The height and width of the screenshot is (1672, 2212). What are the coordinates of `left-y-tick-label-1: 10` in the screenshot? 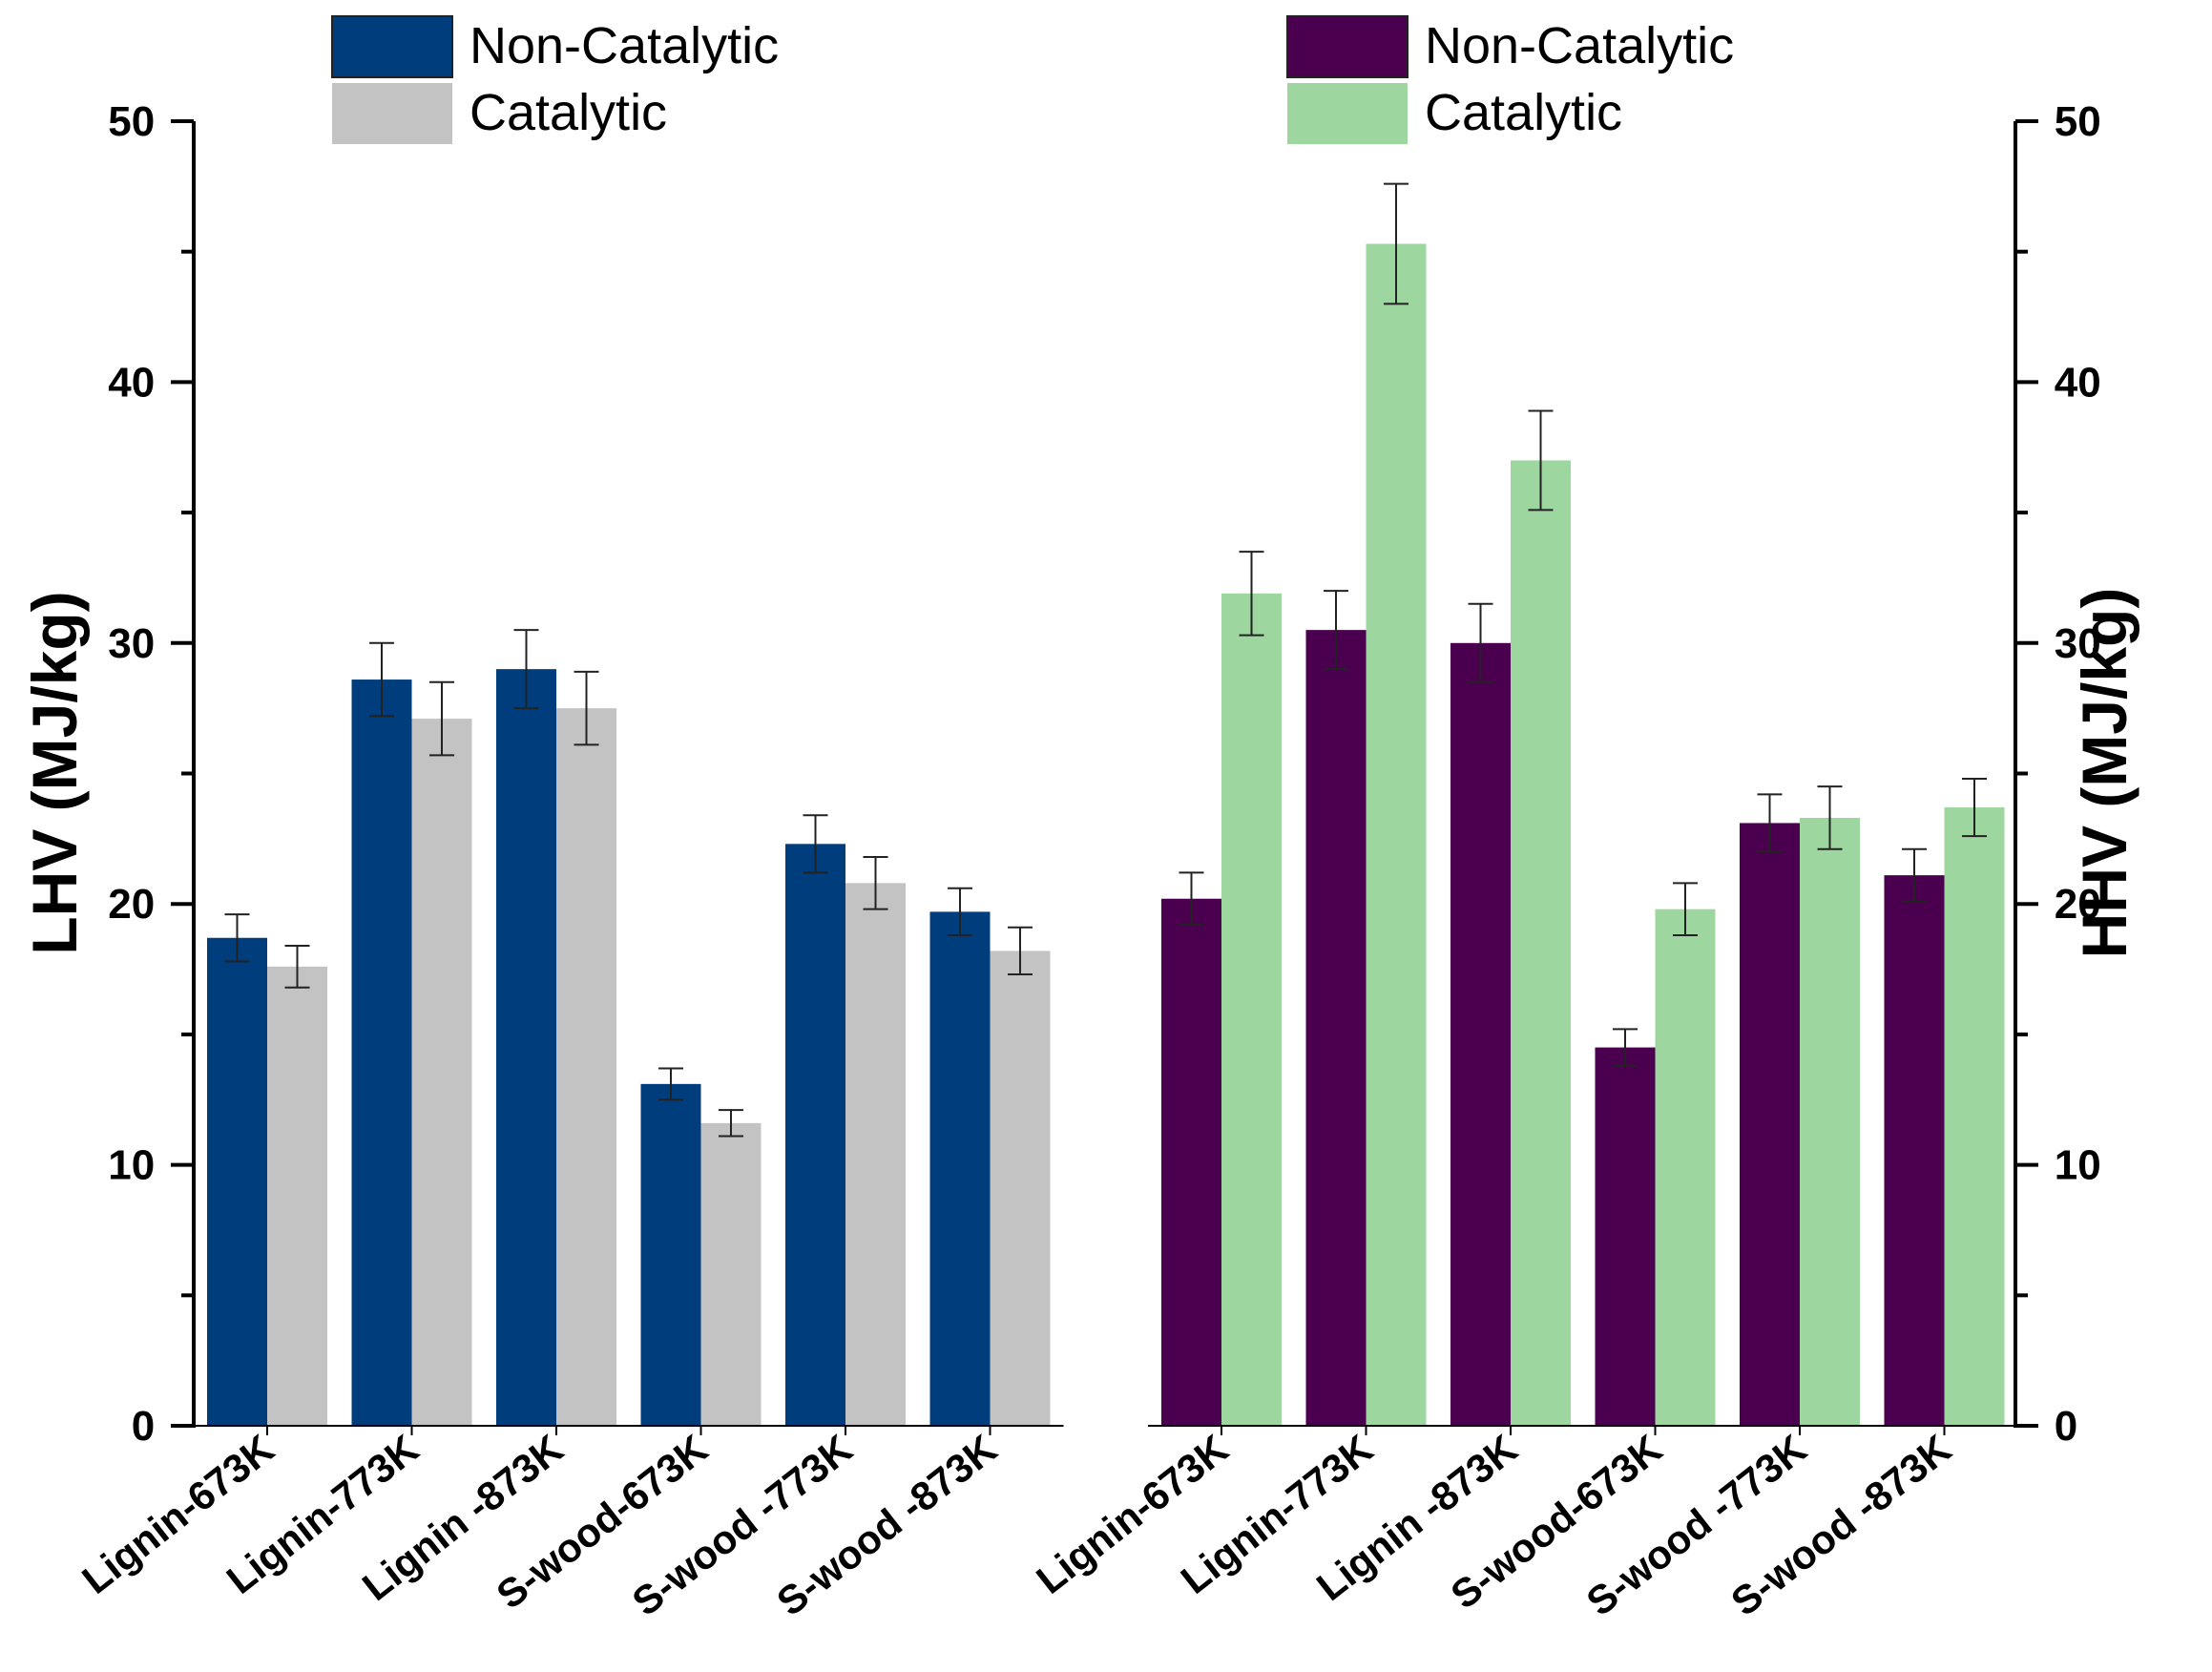 It's located at (132, 1165).